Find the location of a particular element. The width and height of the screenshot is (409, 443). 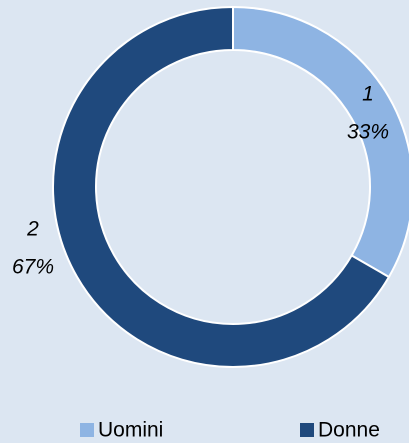

percent-label: 33% is located at coordinates (368, 132).